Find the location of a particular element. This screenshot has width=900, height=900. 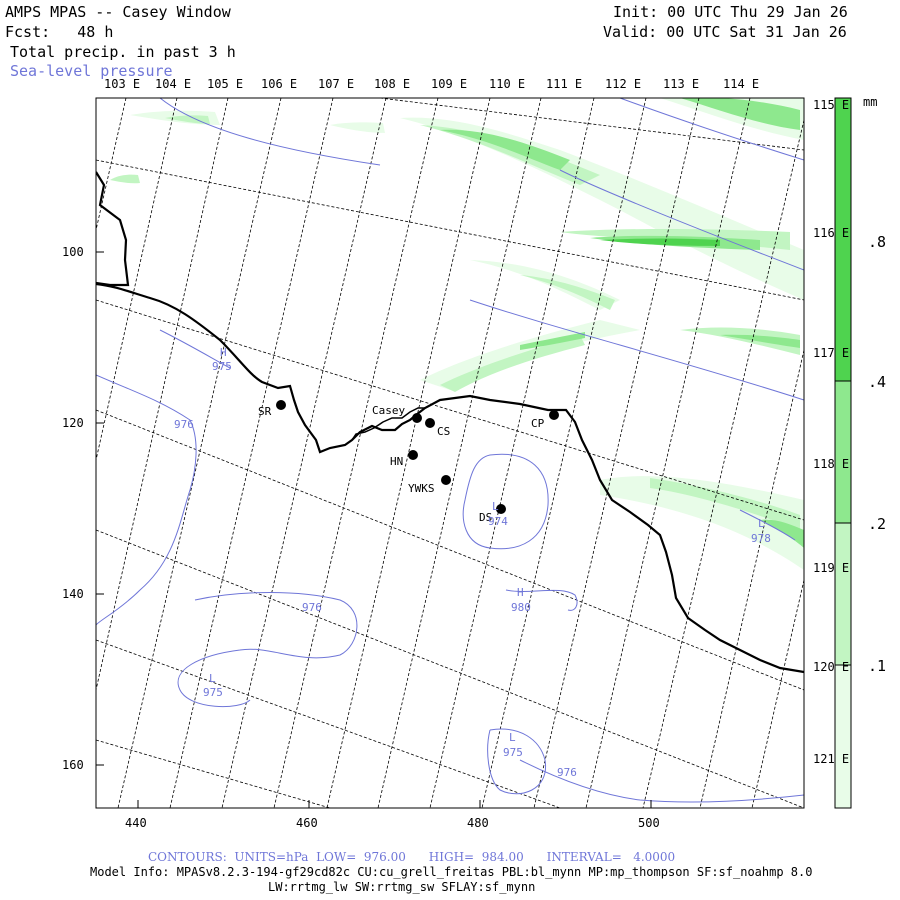

station-markers is located at coordinates (417, 457).